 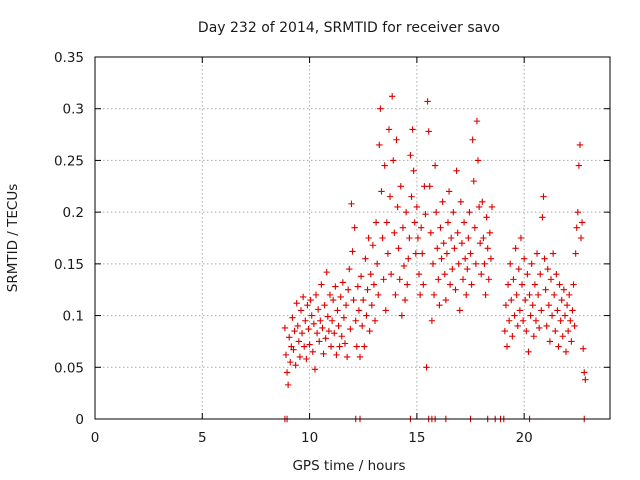 I want to click on x-axis-label: GPS time / hours, so click(x=348, y=466).